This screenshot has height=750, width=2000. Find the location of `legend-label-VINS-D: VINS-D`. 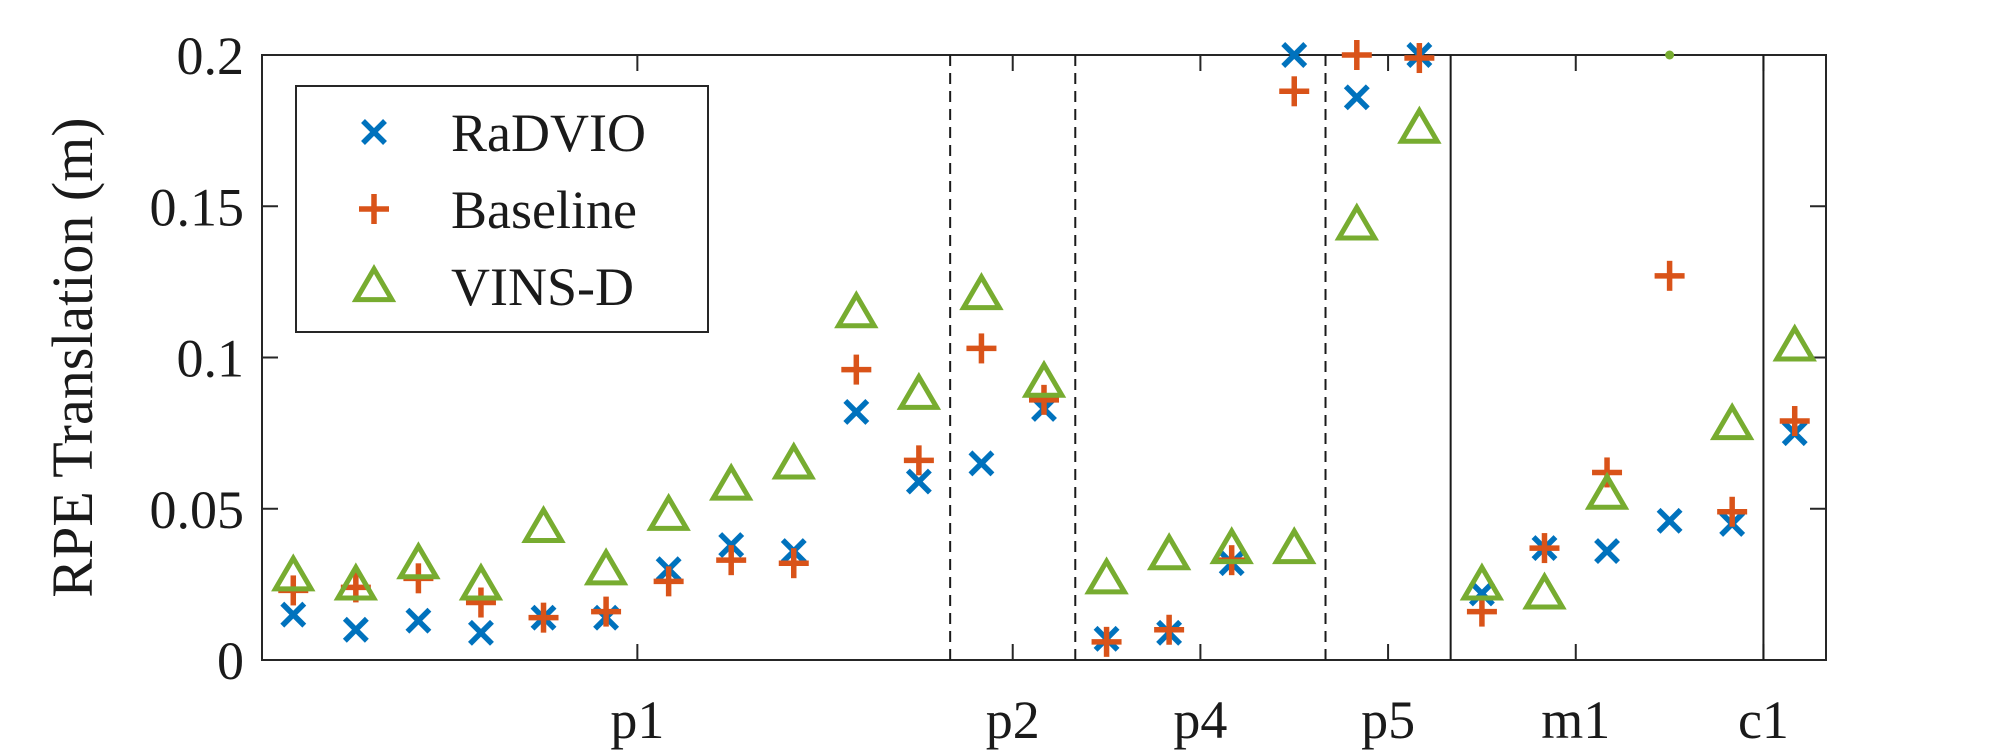

legend-label-VINS-D: VINS-D is located at coordinates (542, 287).